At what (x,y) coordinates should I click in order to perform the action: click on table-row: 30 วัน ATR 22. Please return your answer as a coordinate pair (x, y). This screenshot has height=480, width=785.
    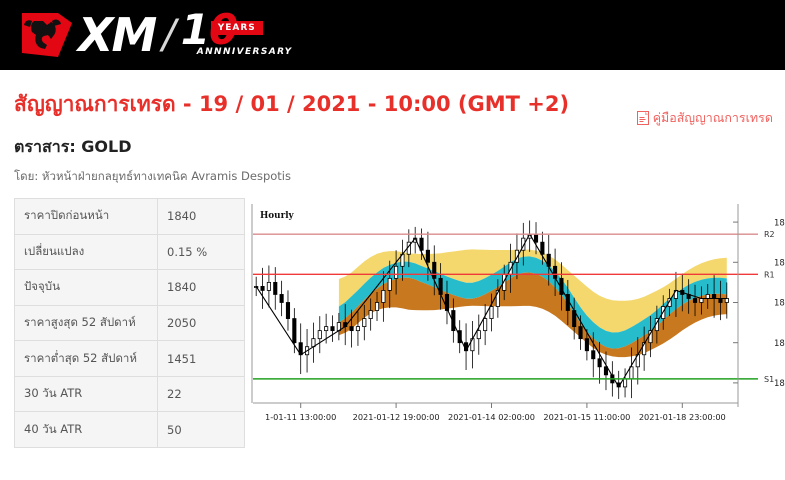
    Looking at the image, I should click on (129, 394).